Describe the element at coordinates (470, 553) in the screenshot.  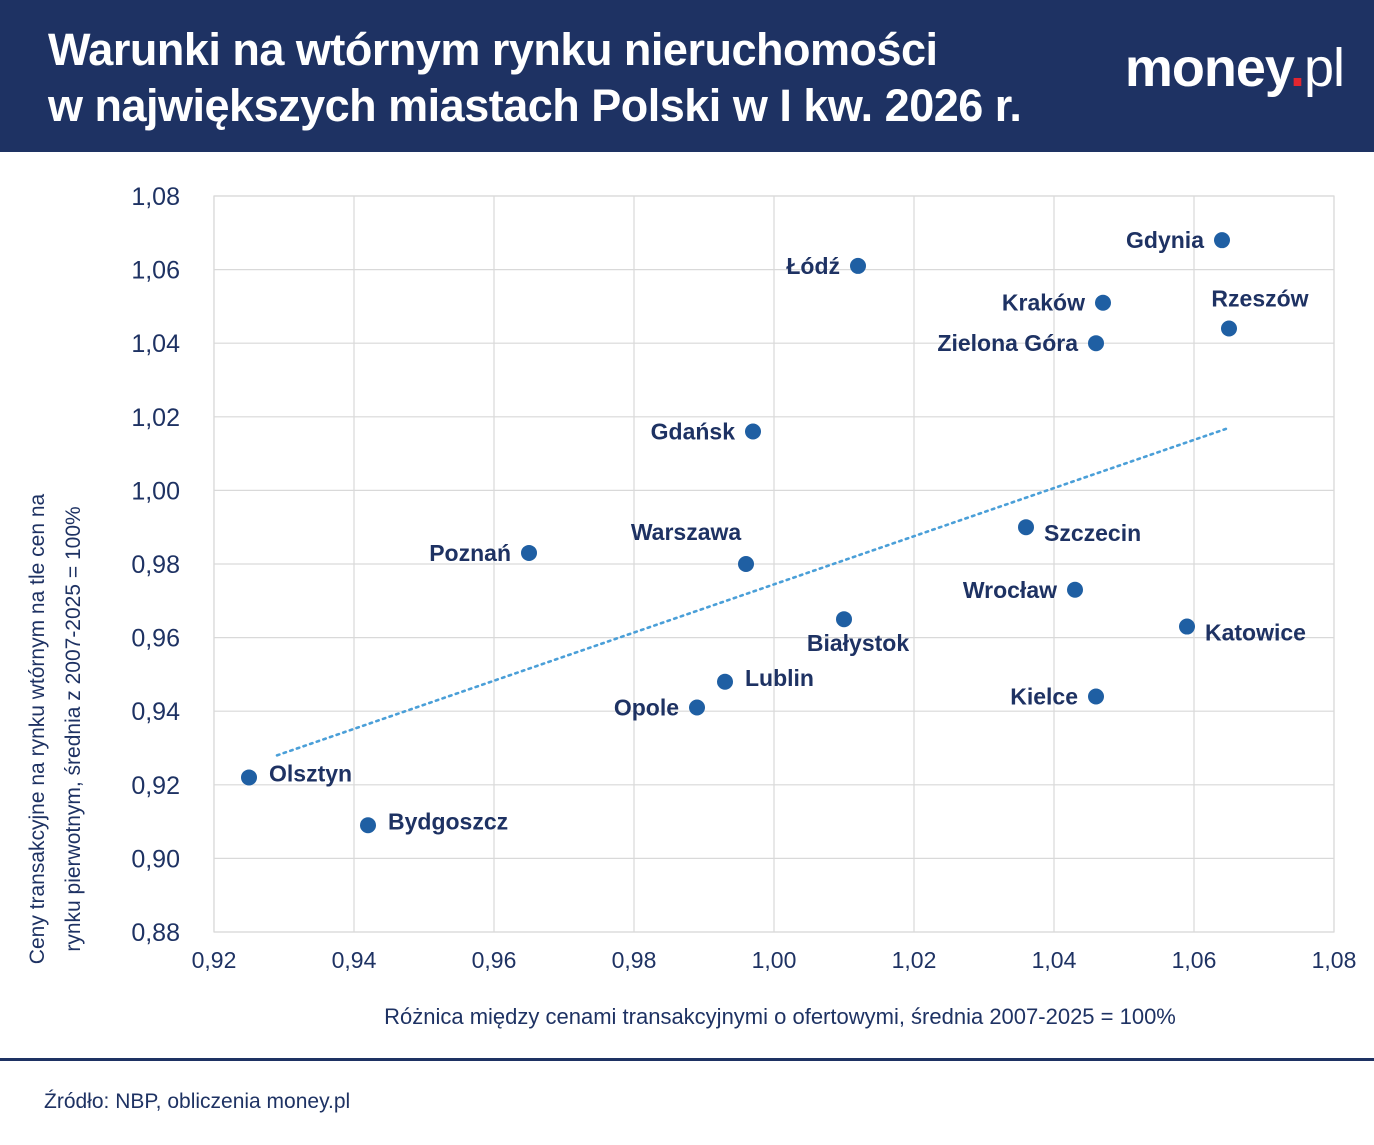
I see `point-label: Poznań` at that location.